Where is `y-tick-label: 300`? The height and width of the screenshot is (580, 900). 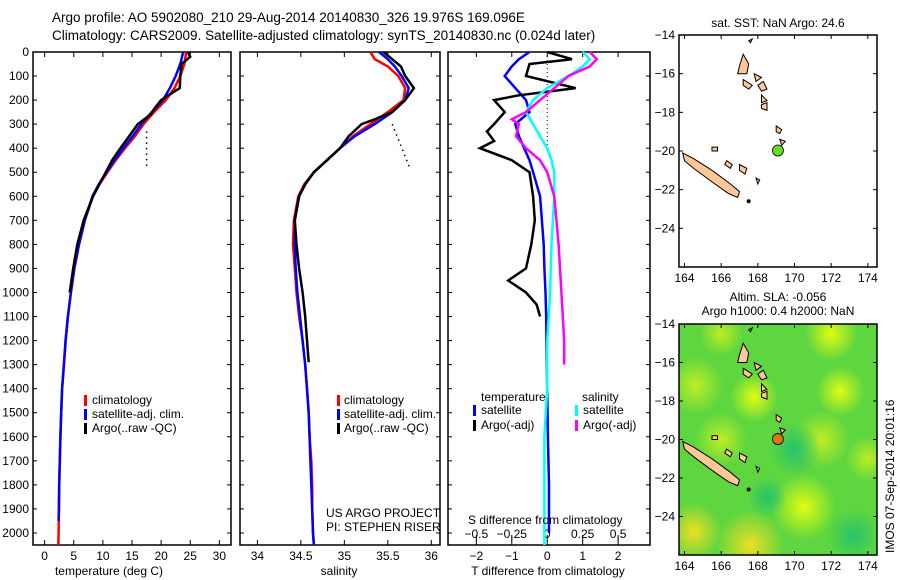
y-tick-label: 300 is located at coordinates (19, 124).